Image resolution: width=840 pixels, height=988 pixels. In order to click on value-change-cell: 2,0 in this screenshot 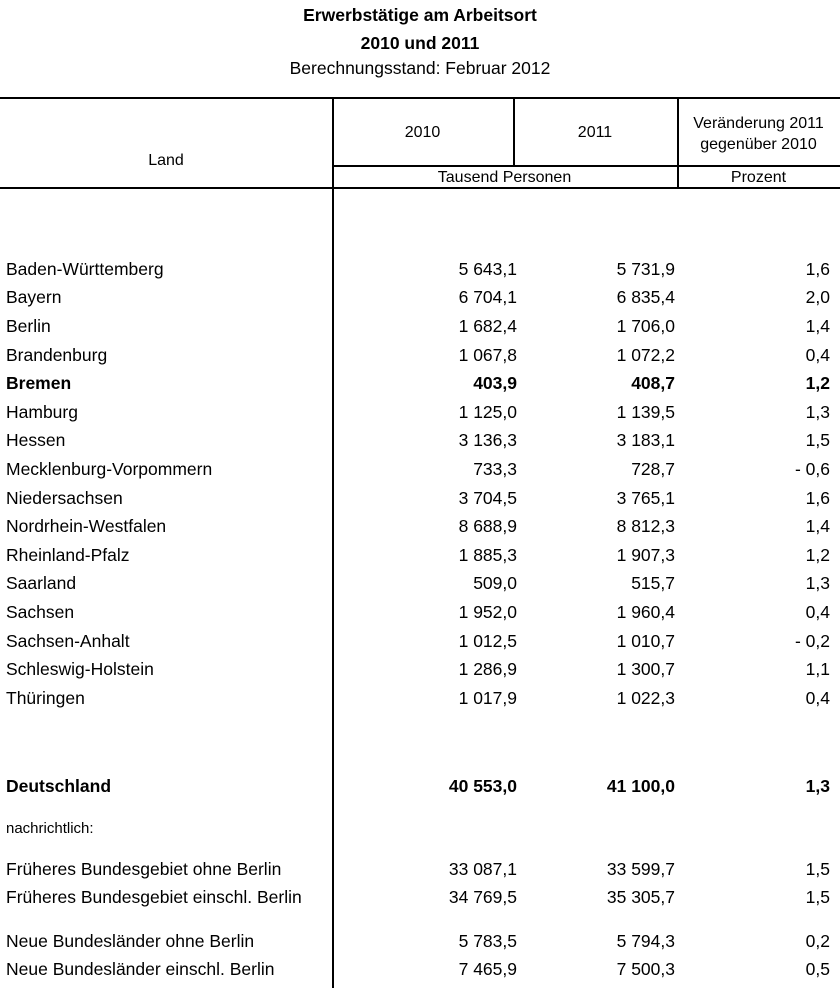, I will do `click(817, 297)`.